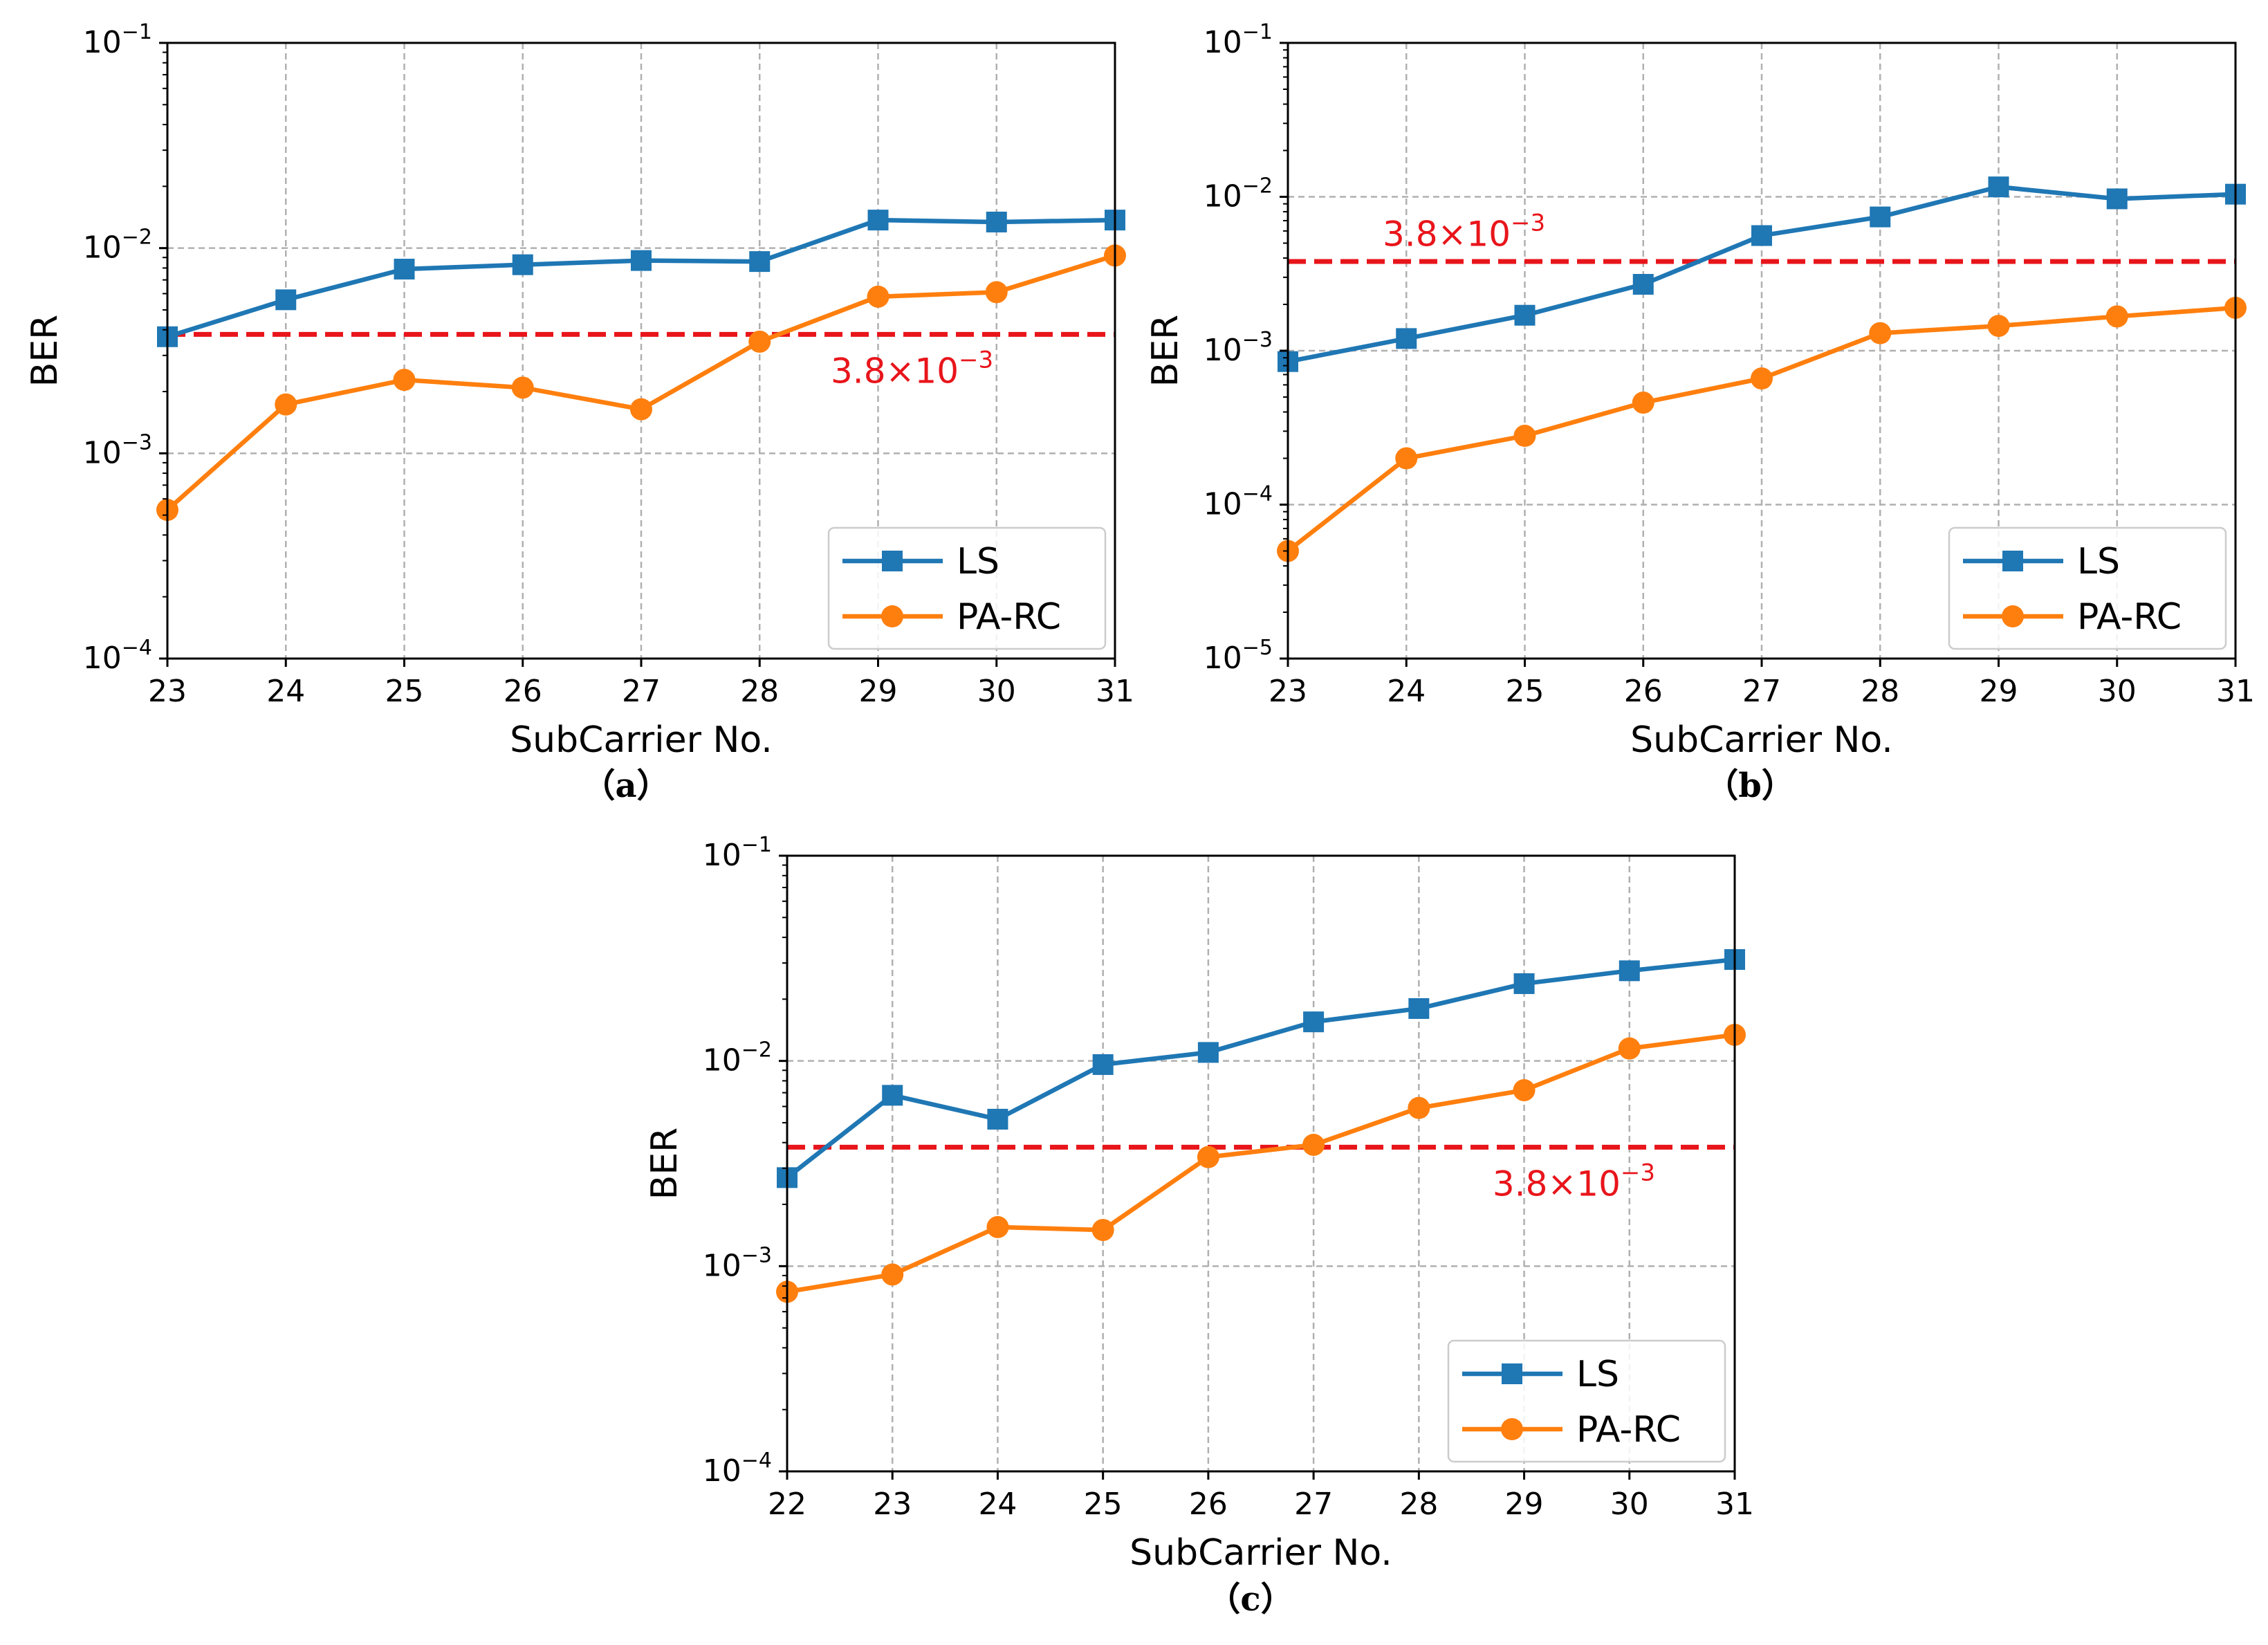 Image resolution: width=2268 pixels, height=1645 pixels. I want to click on series-line-pa-rc, so click(1260, 1163).